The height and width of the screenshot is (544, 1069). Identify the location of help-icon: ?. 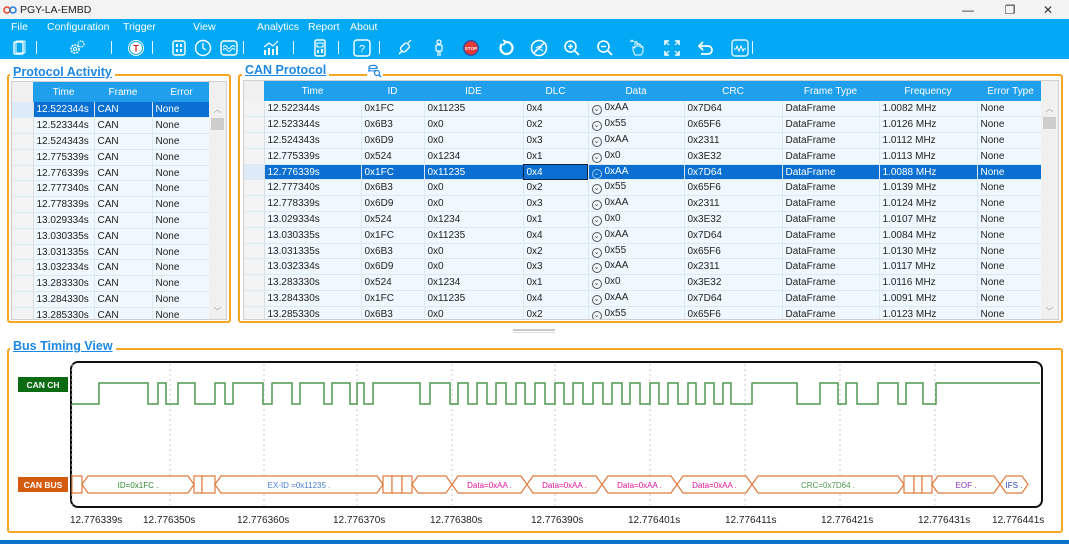
(362, 48).